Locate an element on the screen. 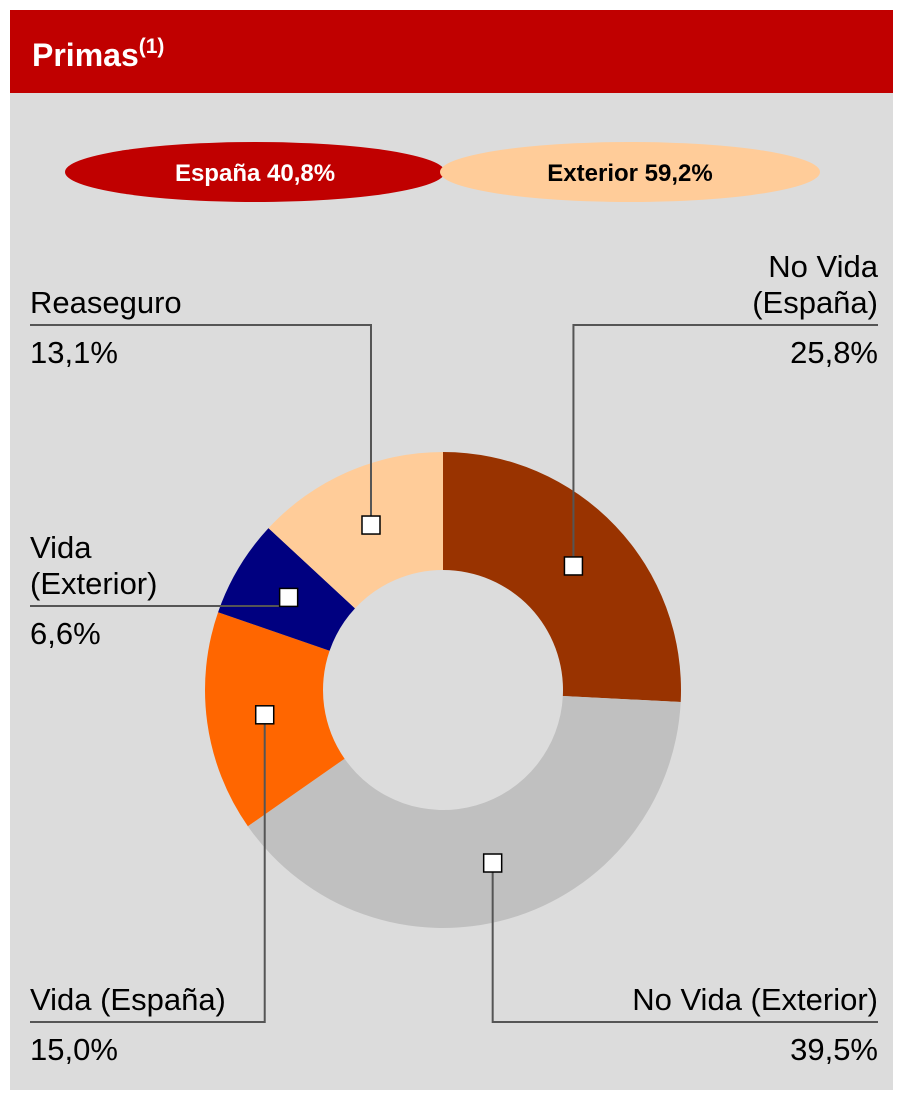 This screenshot has width=903, height=1107. title-note: (1) is located at coordinates (152, 46).